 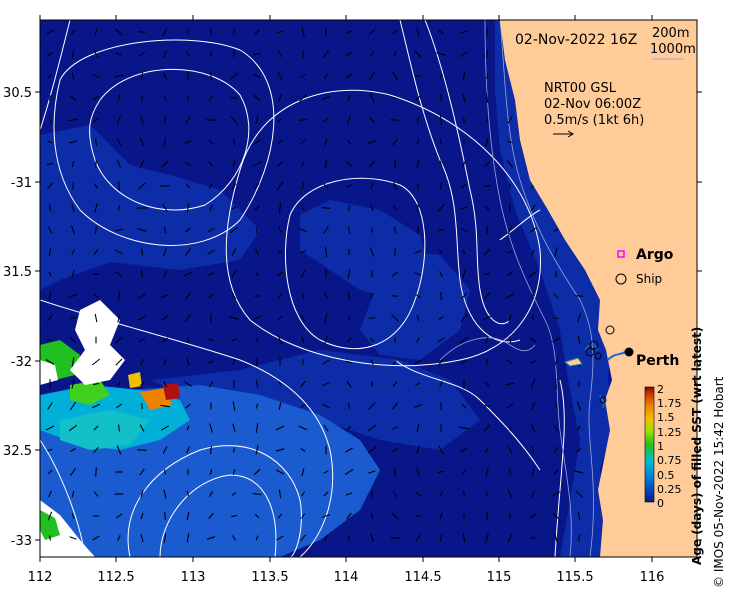 I want to click on ship-label: Ship, so click(x=649, y=279).